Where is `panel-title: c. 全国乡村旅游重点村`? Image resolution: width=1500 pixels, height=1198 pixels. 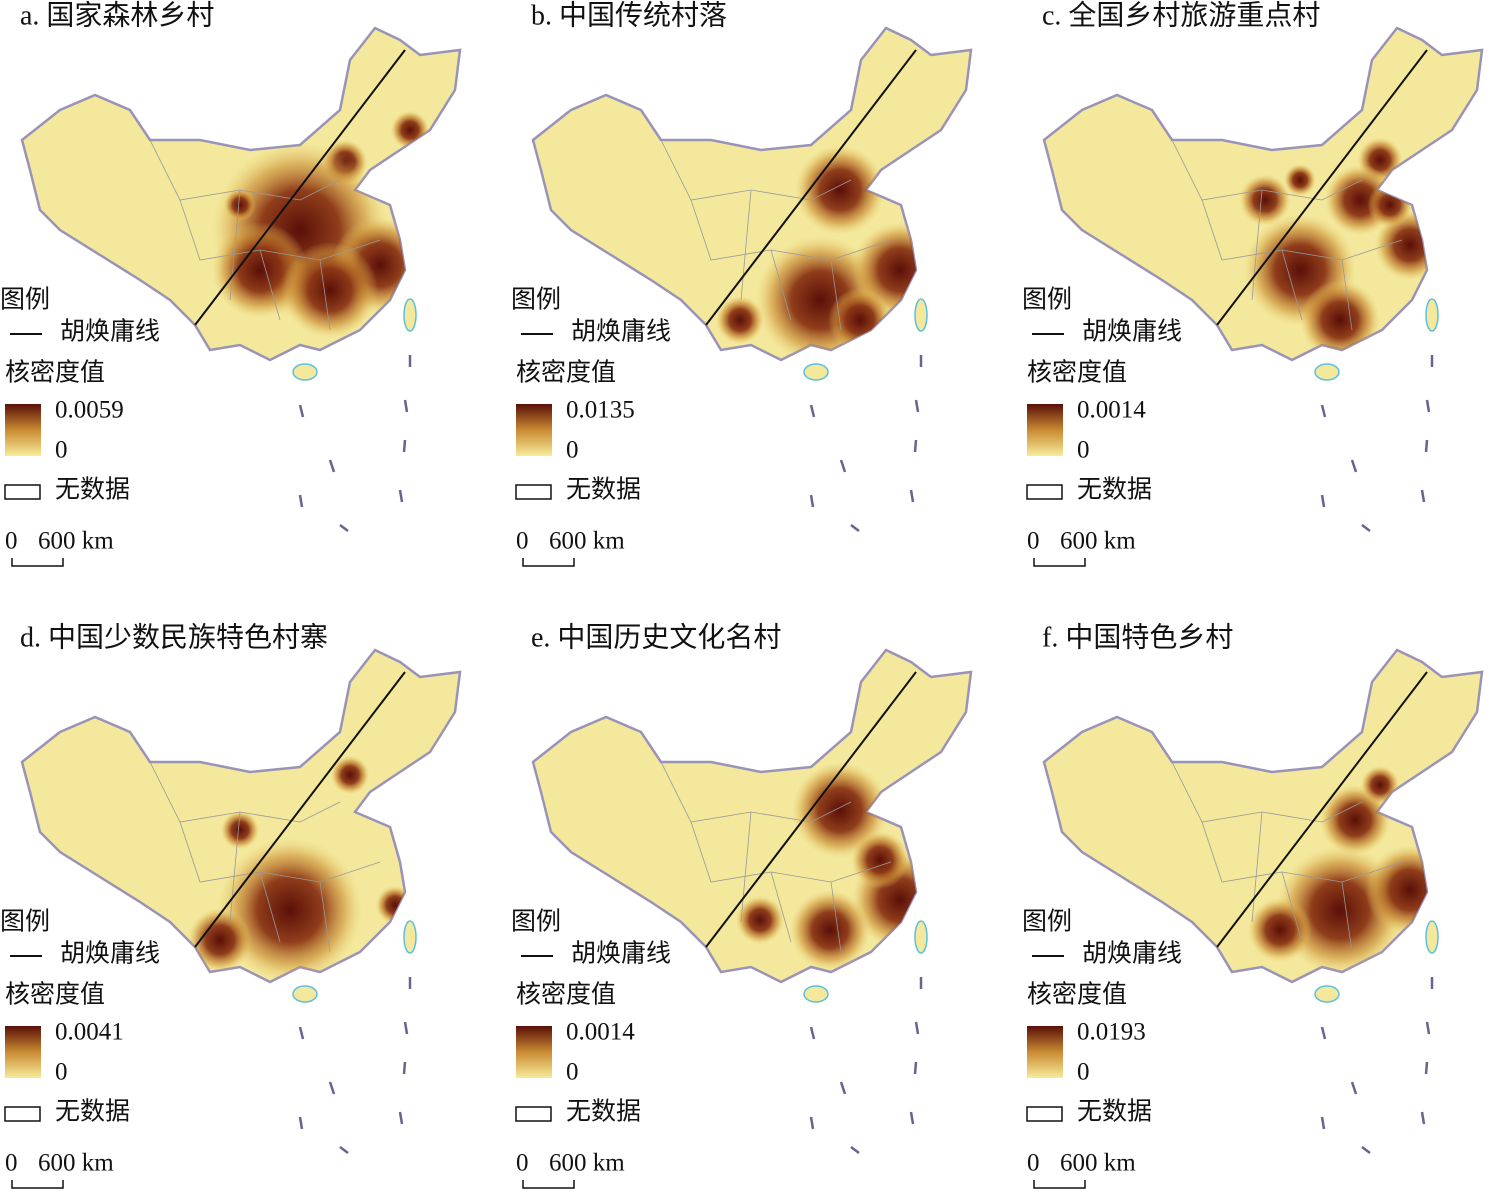 panel-title: c. 全国乡村旅游重点村 is located at coordinates (1181, 15).